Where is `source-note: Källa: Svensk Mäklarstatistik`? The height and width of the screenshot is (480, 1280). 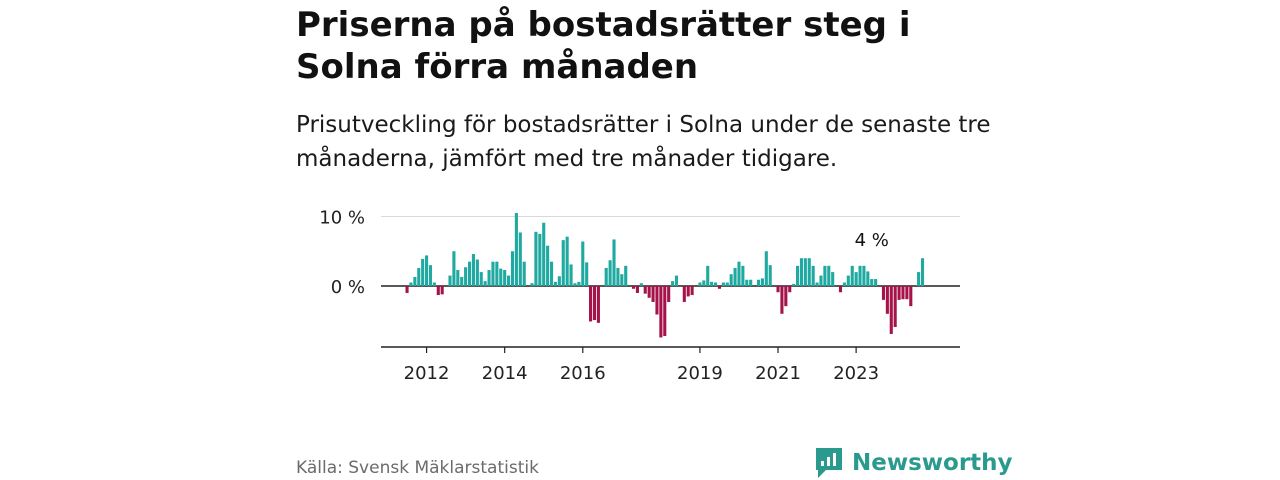
source-note: Källa: Svensk Mäklarstatistik is located at coordinates (417, 468).